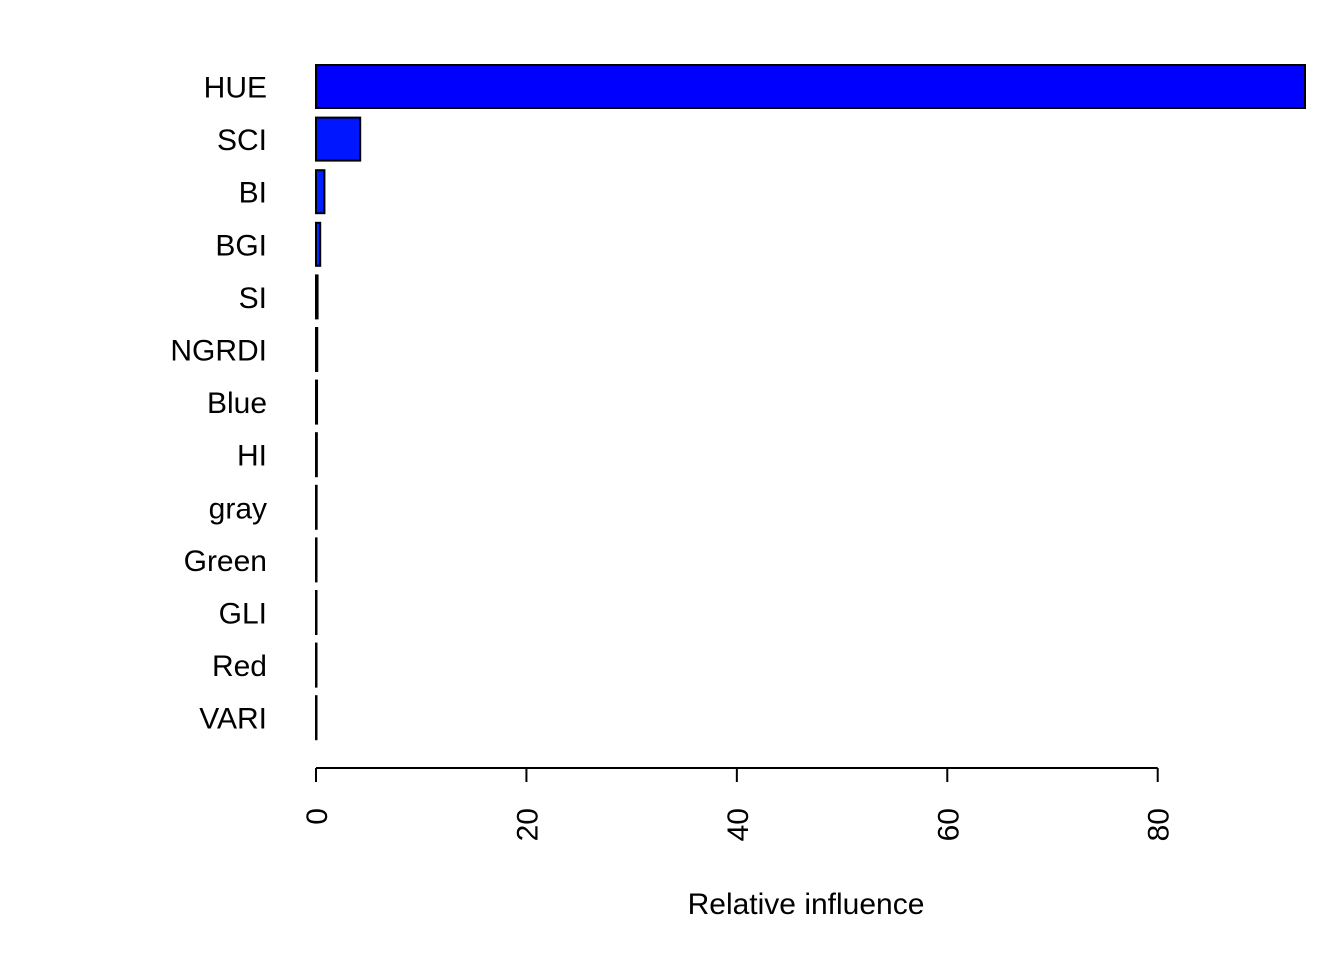 The height and width of the screenshot is (960, 1344). Describe the element at coordinates (237, 403) in the screenshot. I see `category-label-blue: Blue` at that location.